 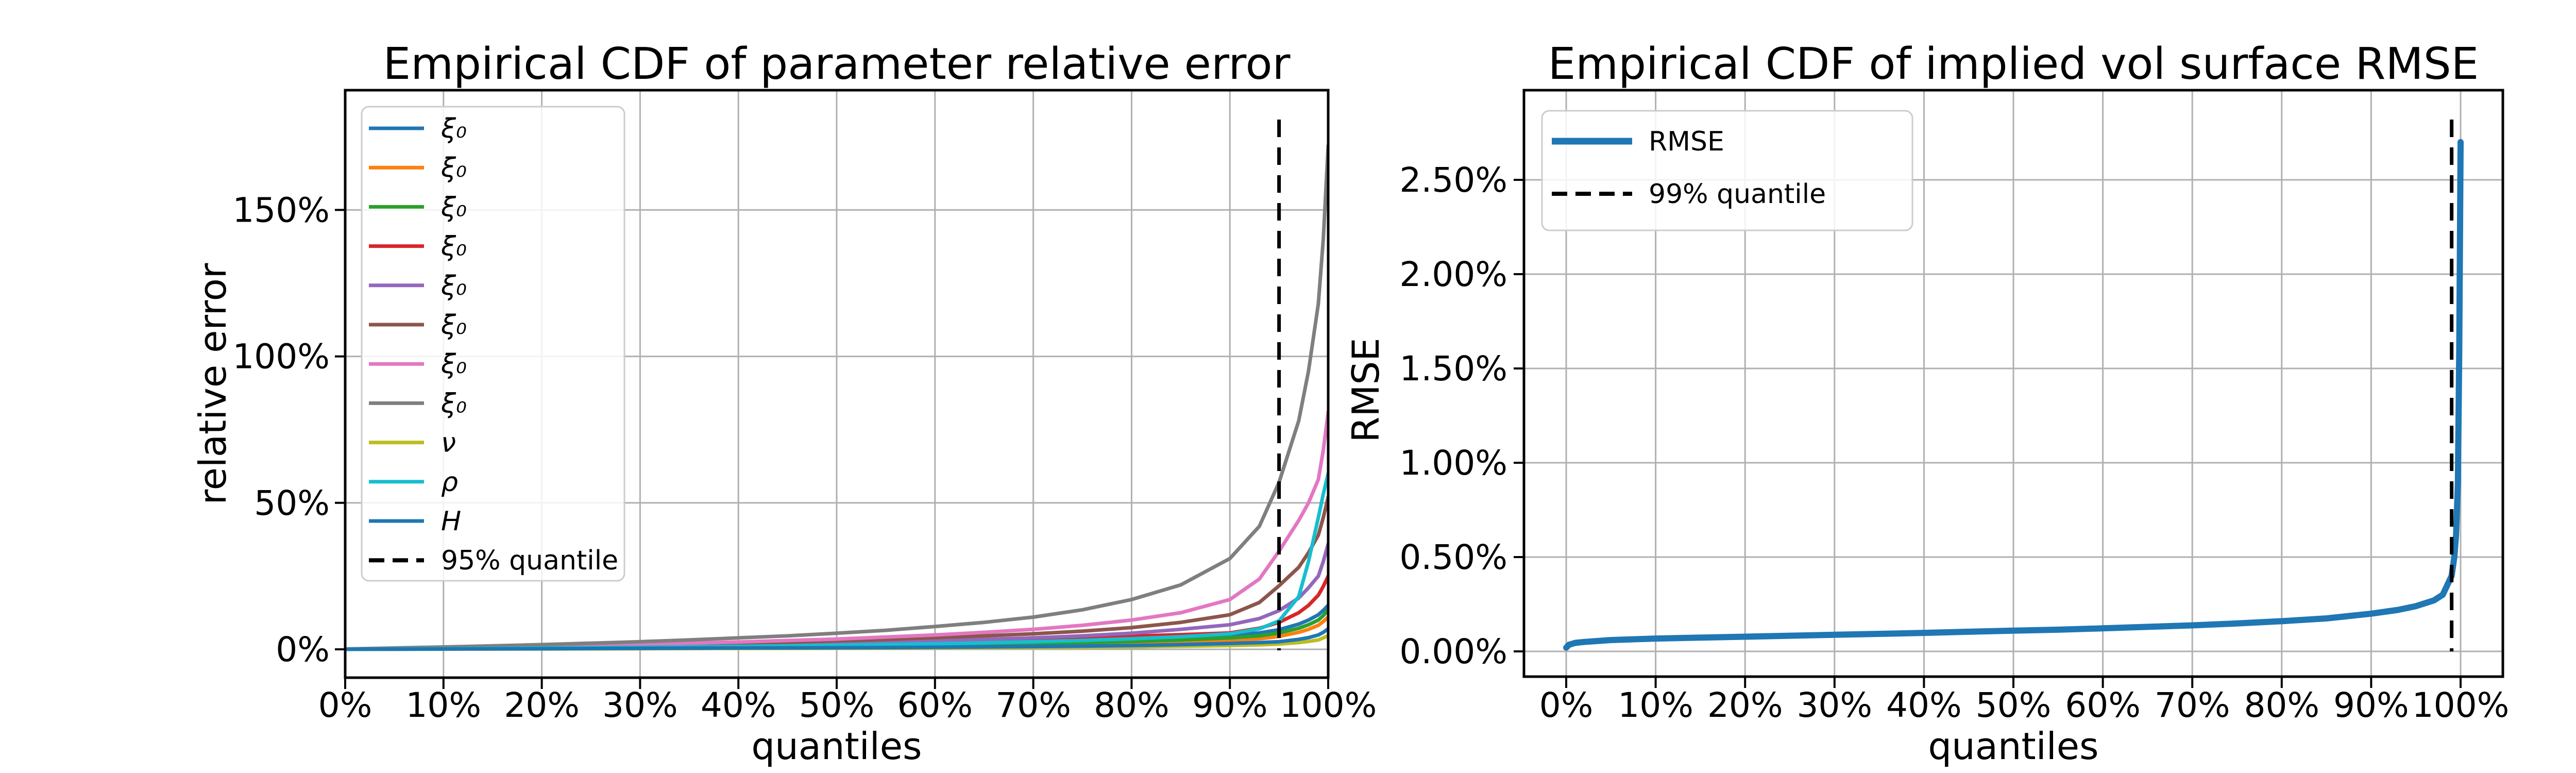 I want to click on legend-item: 99% quantile, so click(x=1689, y=194).